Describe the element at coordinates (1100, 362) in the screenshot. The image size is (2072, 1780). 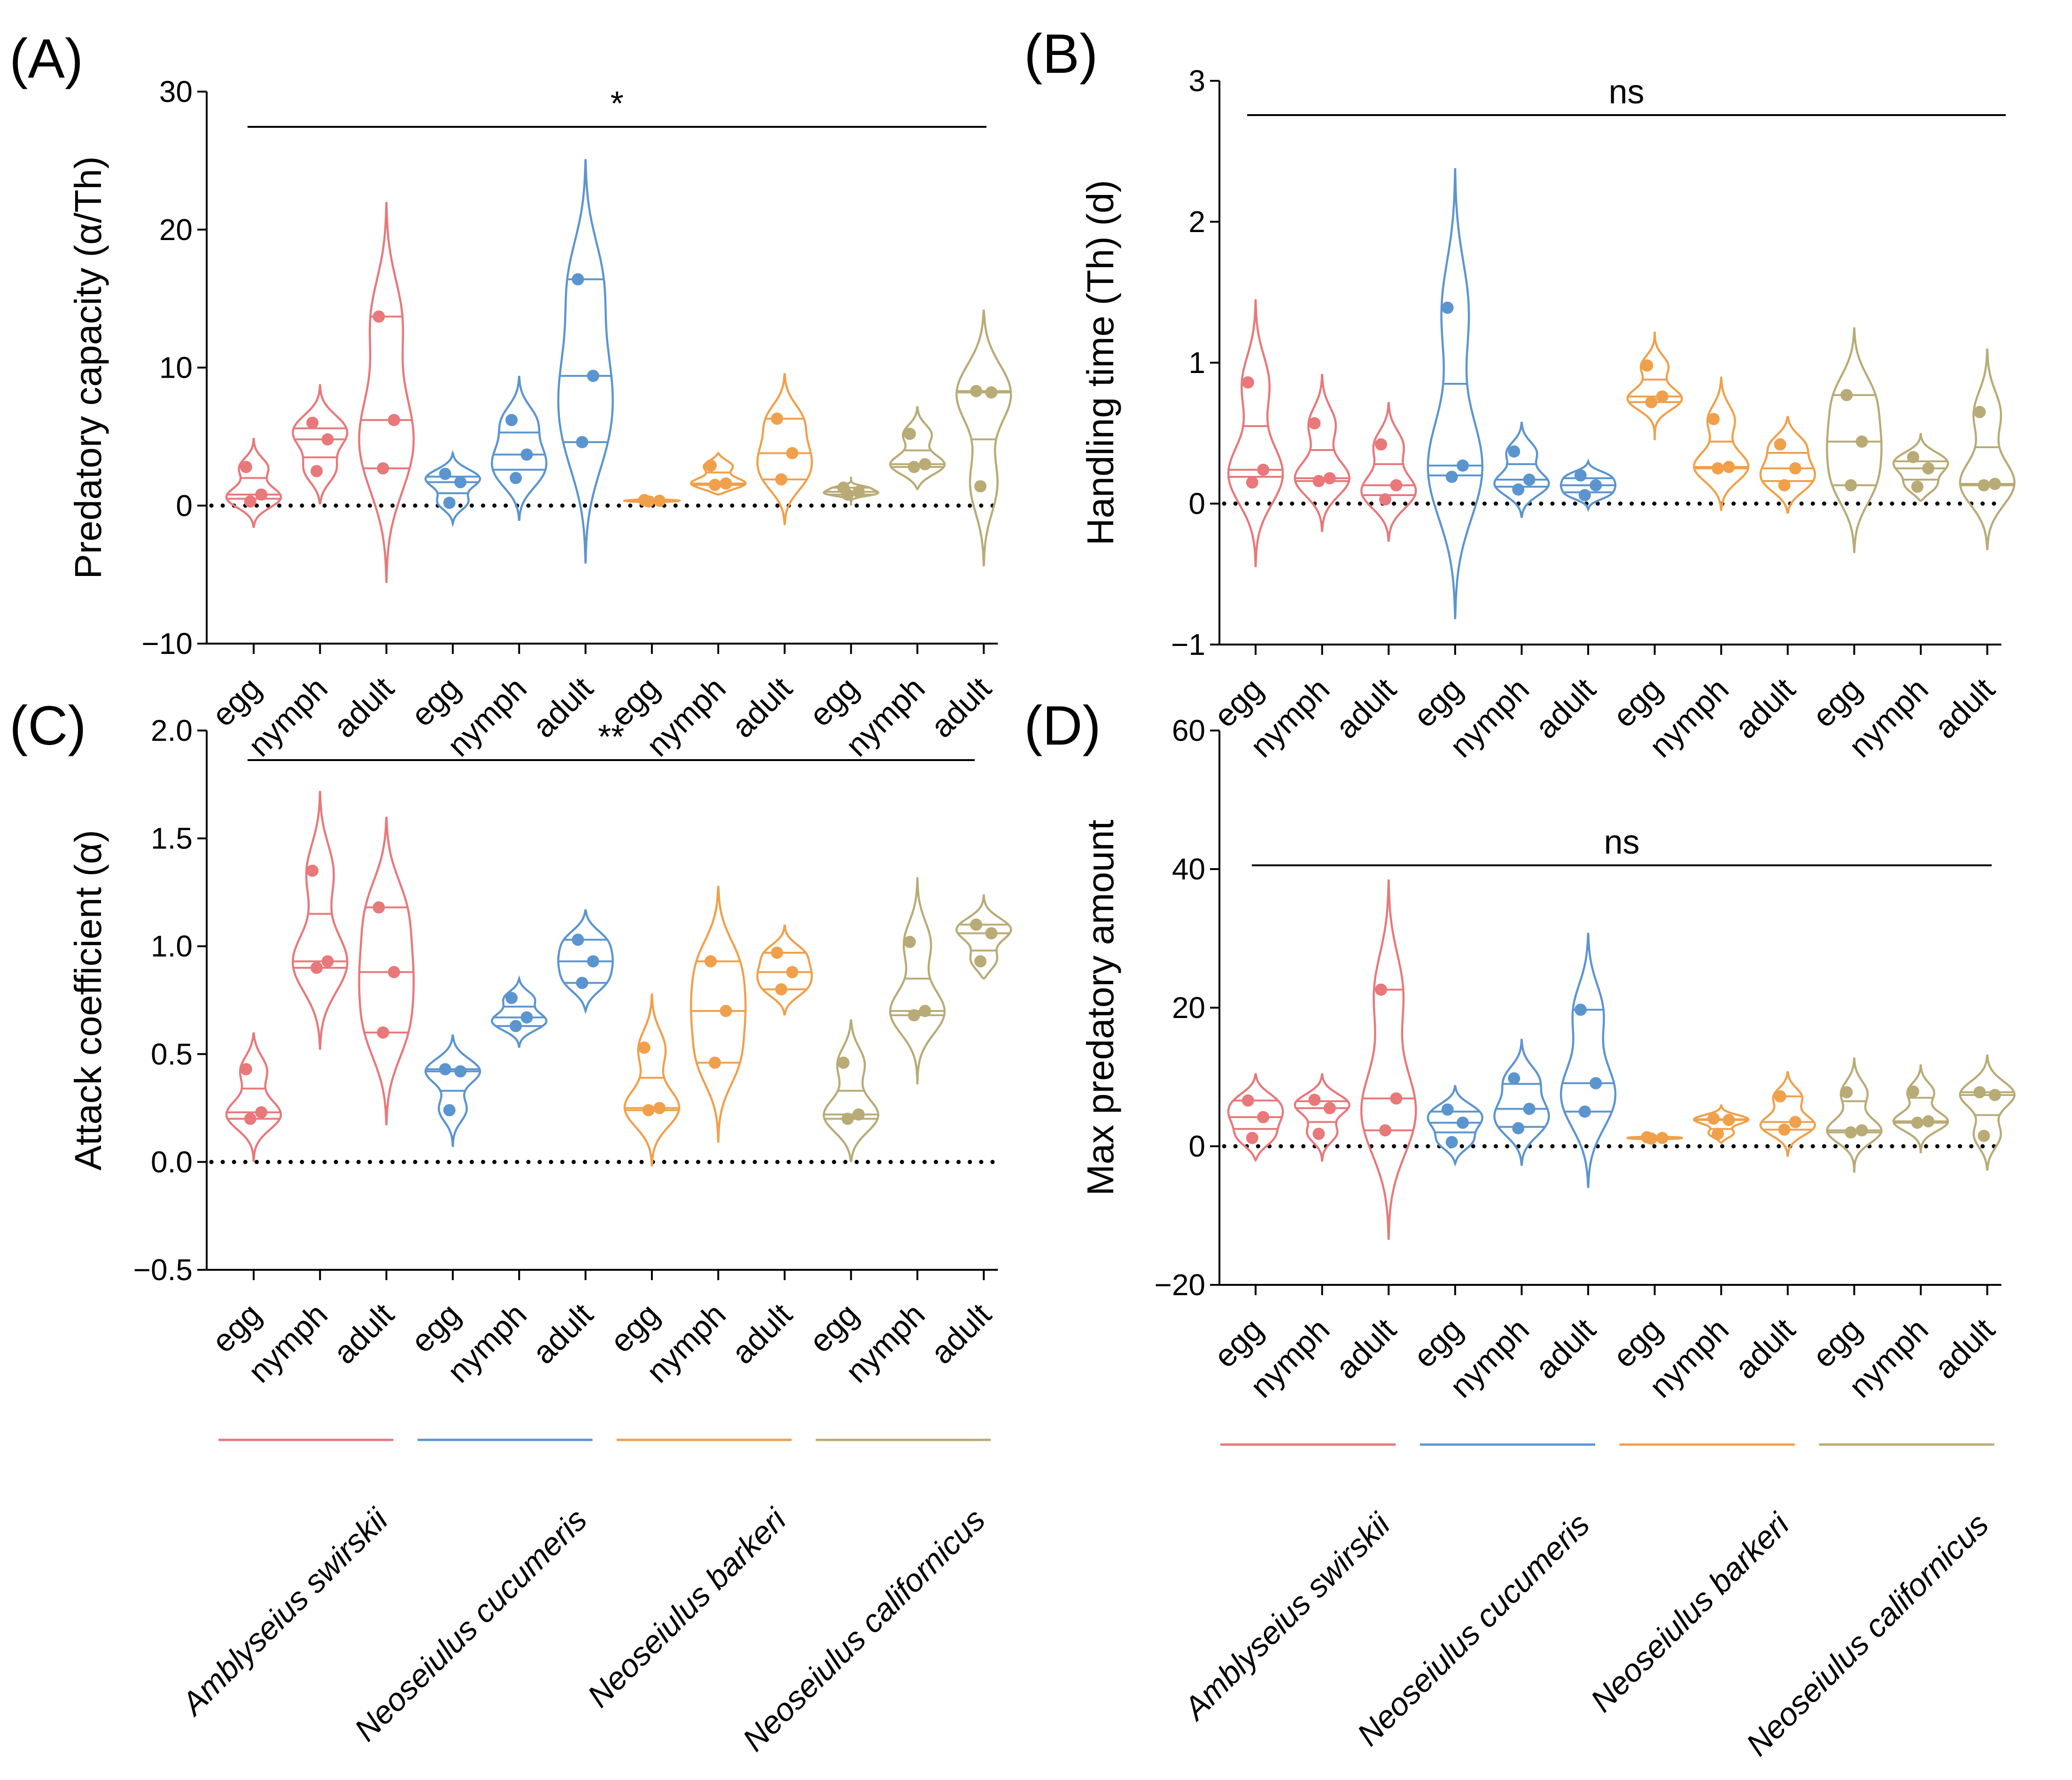
I see `y-axis-label: Handling time (Th) (d)` at that location.